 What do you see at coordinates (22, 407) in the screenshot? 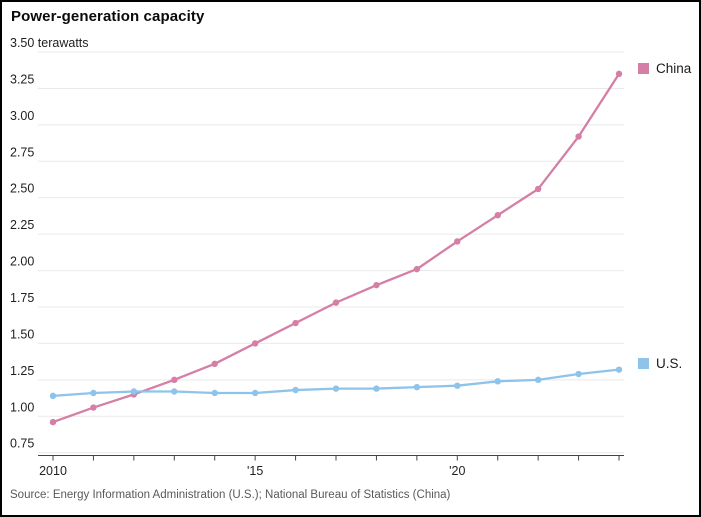
I see `y-axis-label: 1.00` at bounding box center [22, 407].